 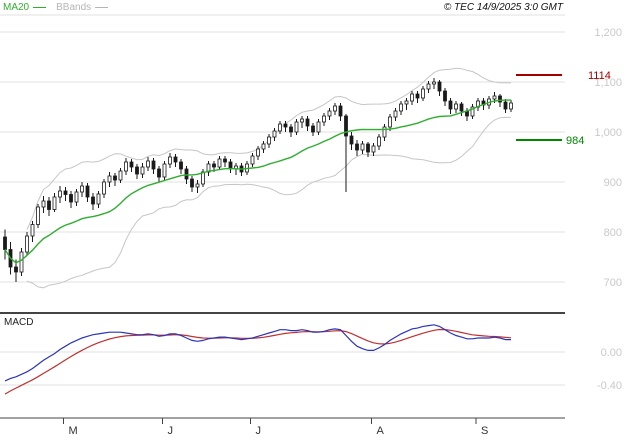 What do you see at coordinates (613, 233) in the screenshot?
I see `price-tick-label: 800` at bounding box center [613, 233].